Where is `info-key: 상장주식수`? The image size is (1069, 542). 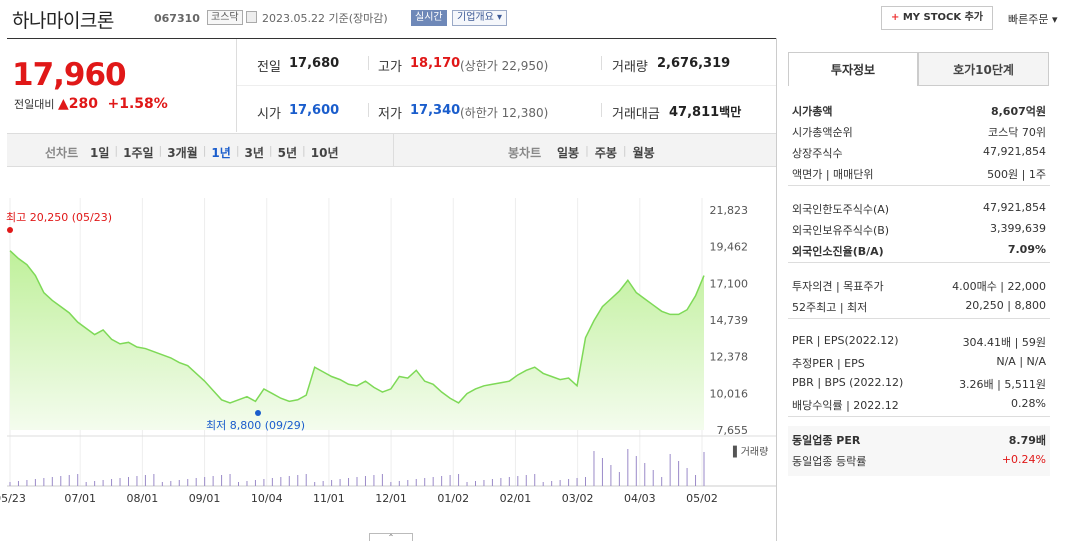
info-key: 상장주식수 is located at coordinates (817, 153).